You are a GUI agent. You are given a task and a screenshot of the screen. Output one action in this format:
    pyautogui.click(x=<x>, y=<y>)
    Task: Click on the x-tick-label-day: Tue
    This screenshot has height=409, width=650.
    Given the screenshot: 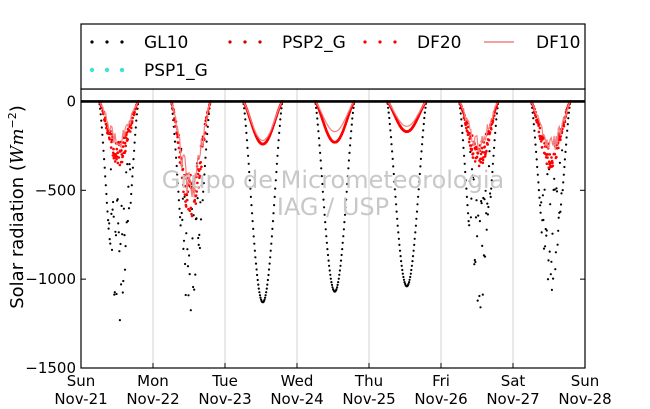 What is the action you would take?
    pyautogui.click(x=224, y=381)
    